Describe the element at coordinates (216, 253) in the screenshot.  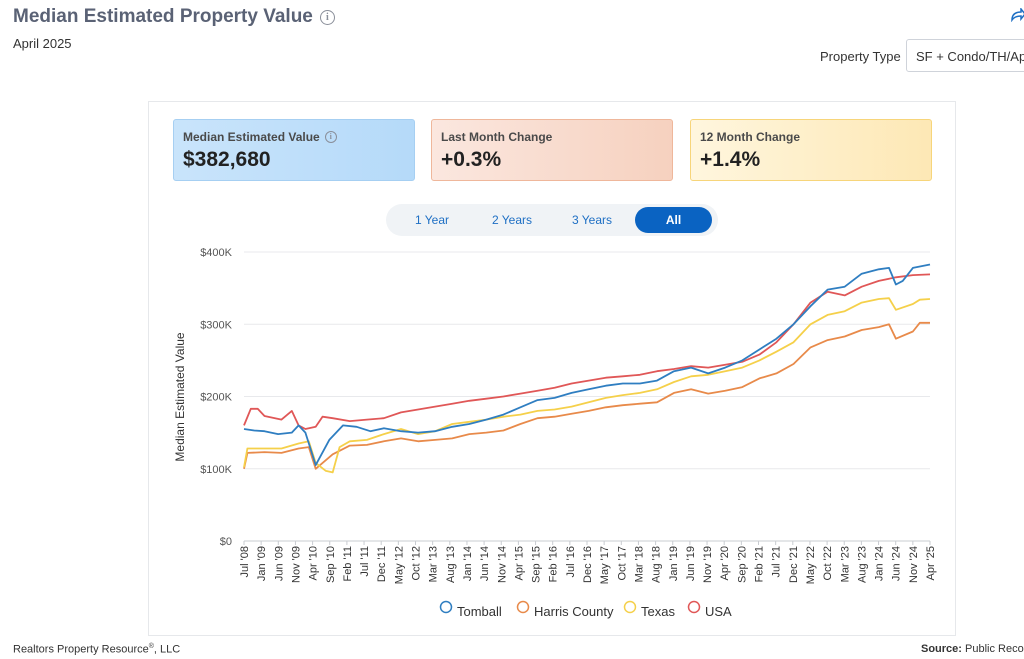
I see `y-tick-label: $400K` at that location.